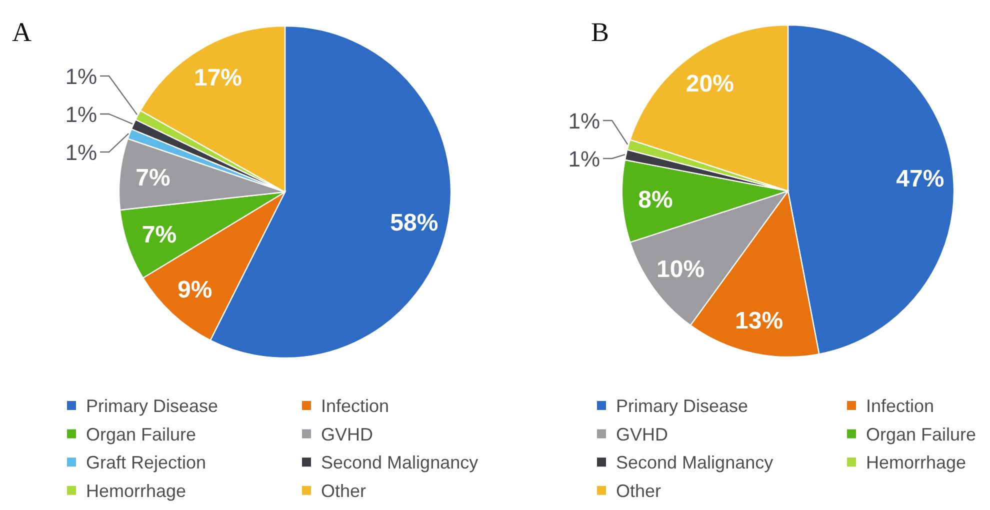  I want to click on data-label: 8%, so click(655, 199).